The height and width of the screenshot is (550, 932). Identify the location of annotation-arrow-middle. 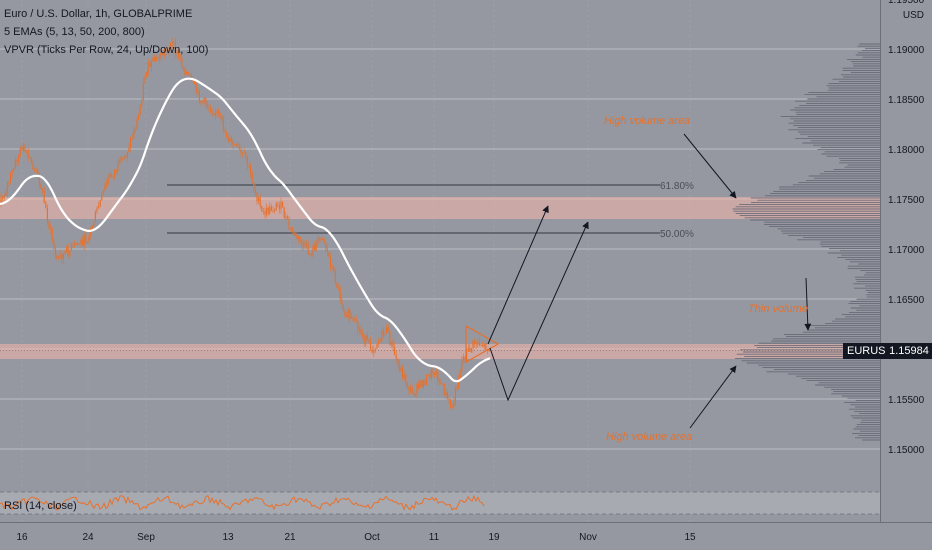
(808, 304).